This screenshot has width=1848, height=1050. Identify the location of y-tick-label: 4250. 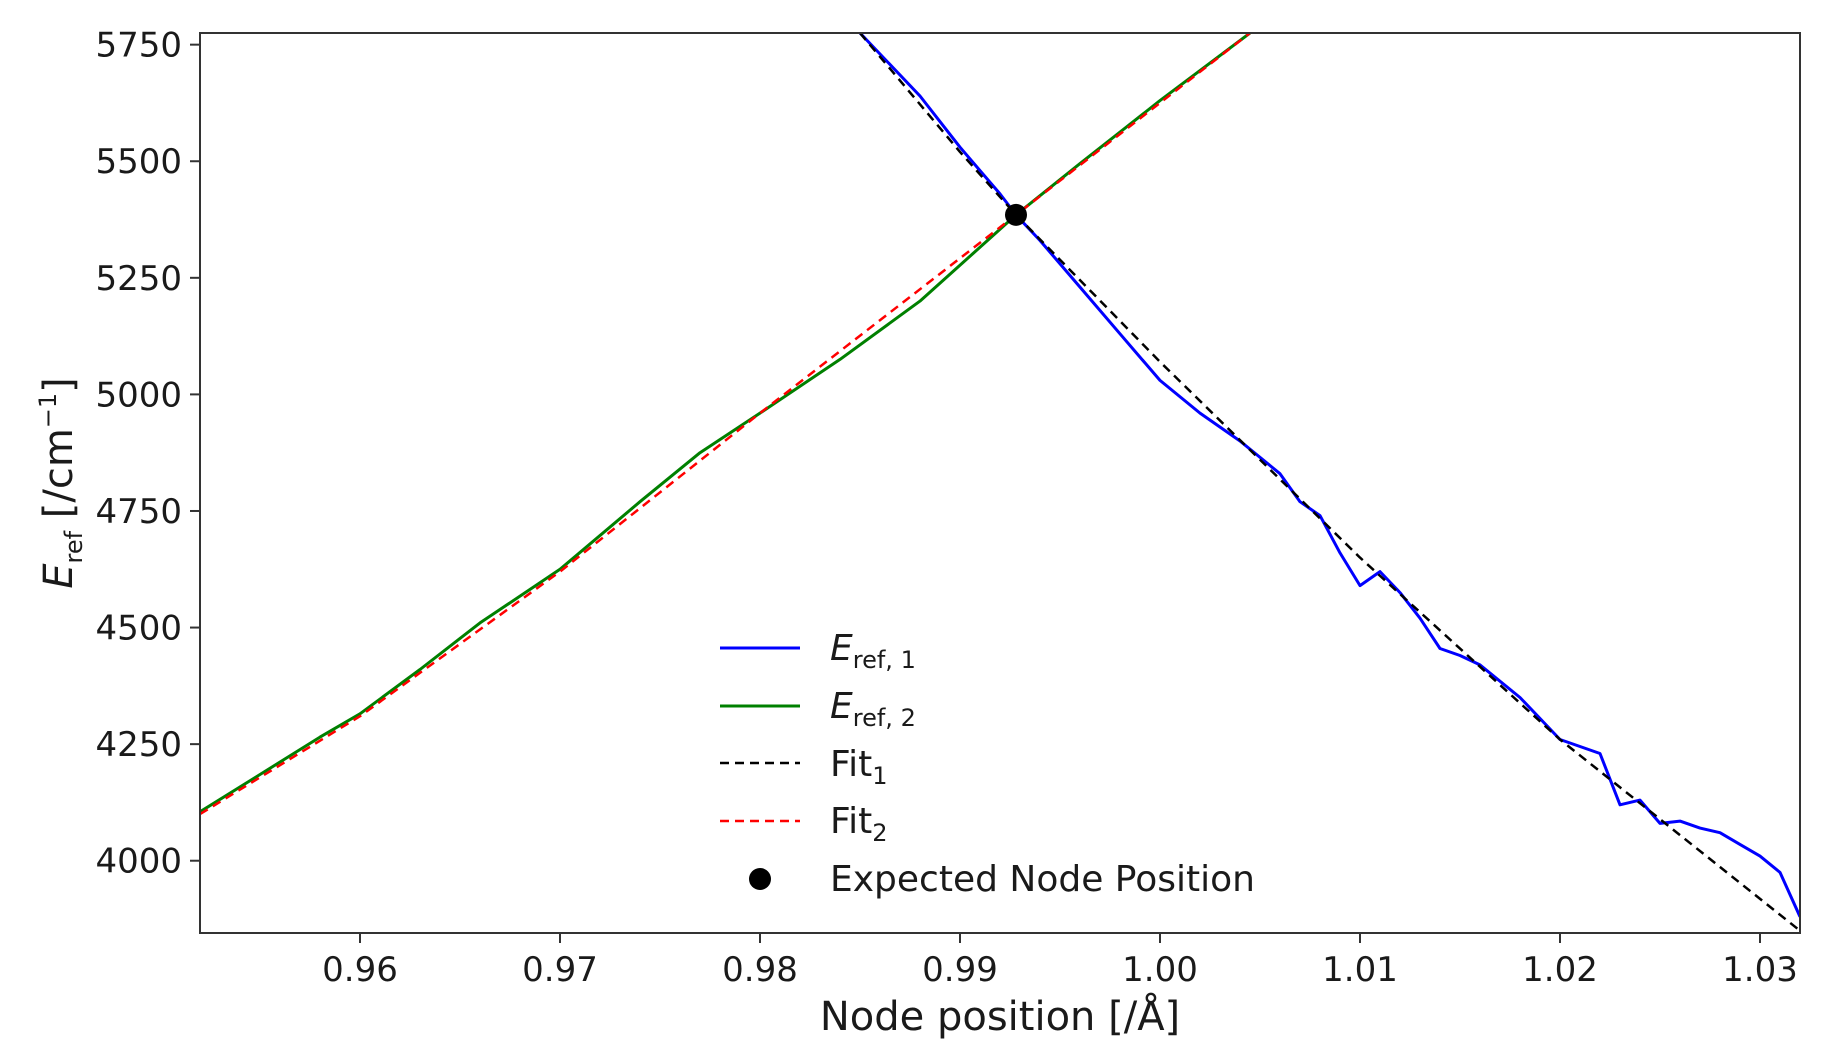
(138, 745).